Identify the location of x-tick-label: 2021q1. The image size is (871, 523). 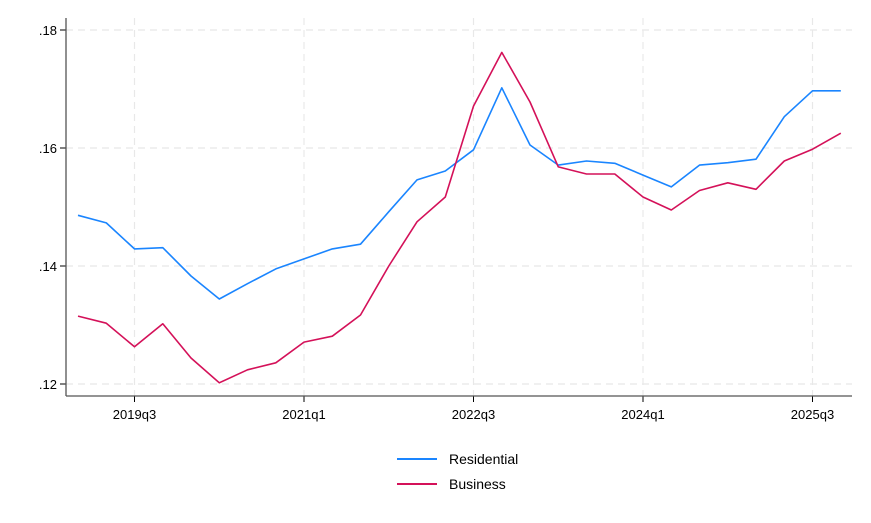
(303, 414).